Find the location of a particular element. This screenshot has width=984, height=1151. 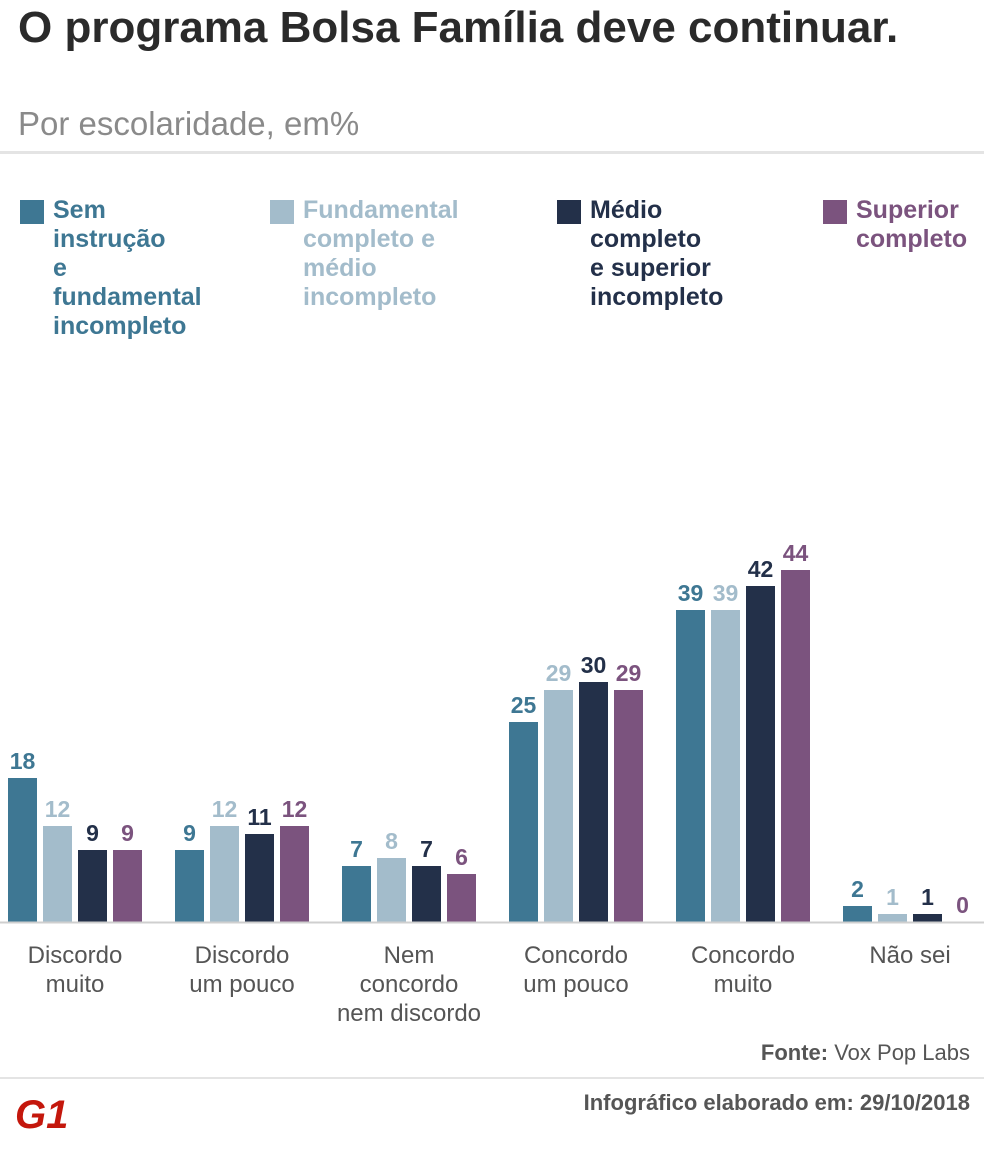

bar-value-label: 18 is located at coordinates (23, 761).